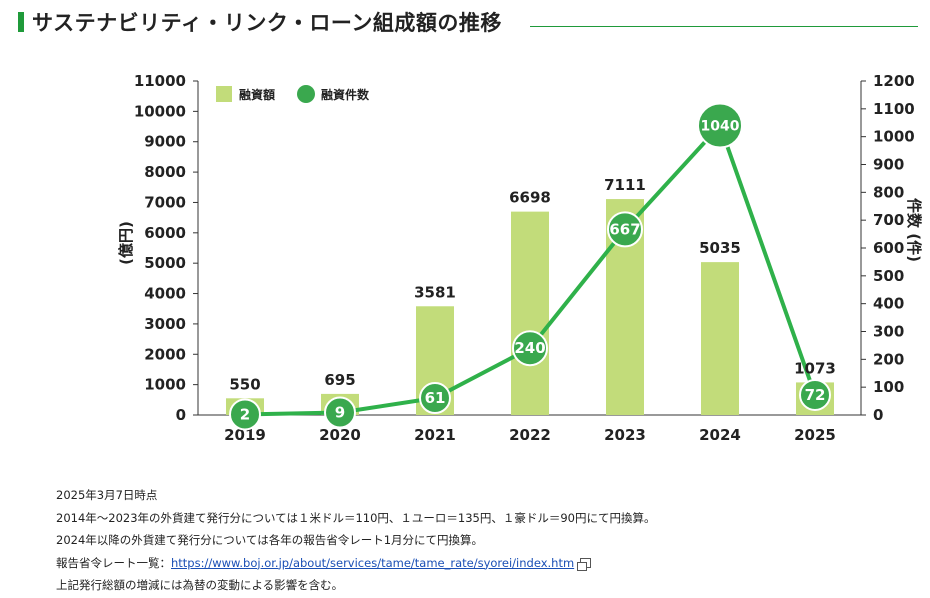  I want to click on right-tick-label: 100, so click(888, 387).